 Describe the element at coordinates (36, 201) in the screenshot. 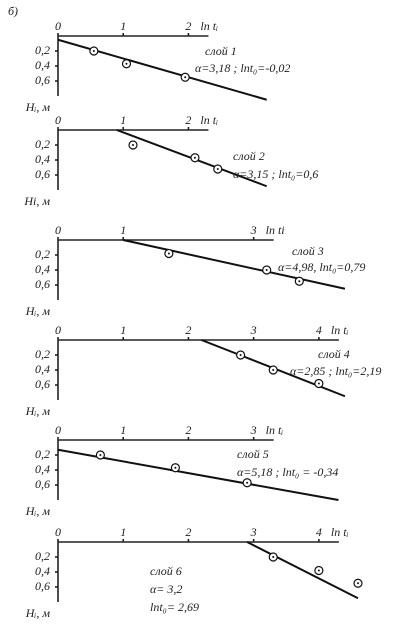

I see `y-axis-label: Hi, м` at that location.